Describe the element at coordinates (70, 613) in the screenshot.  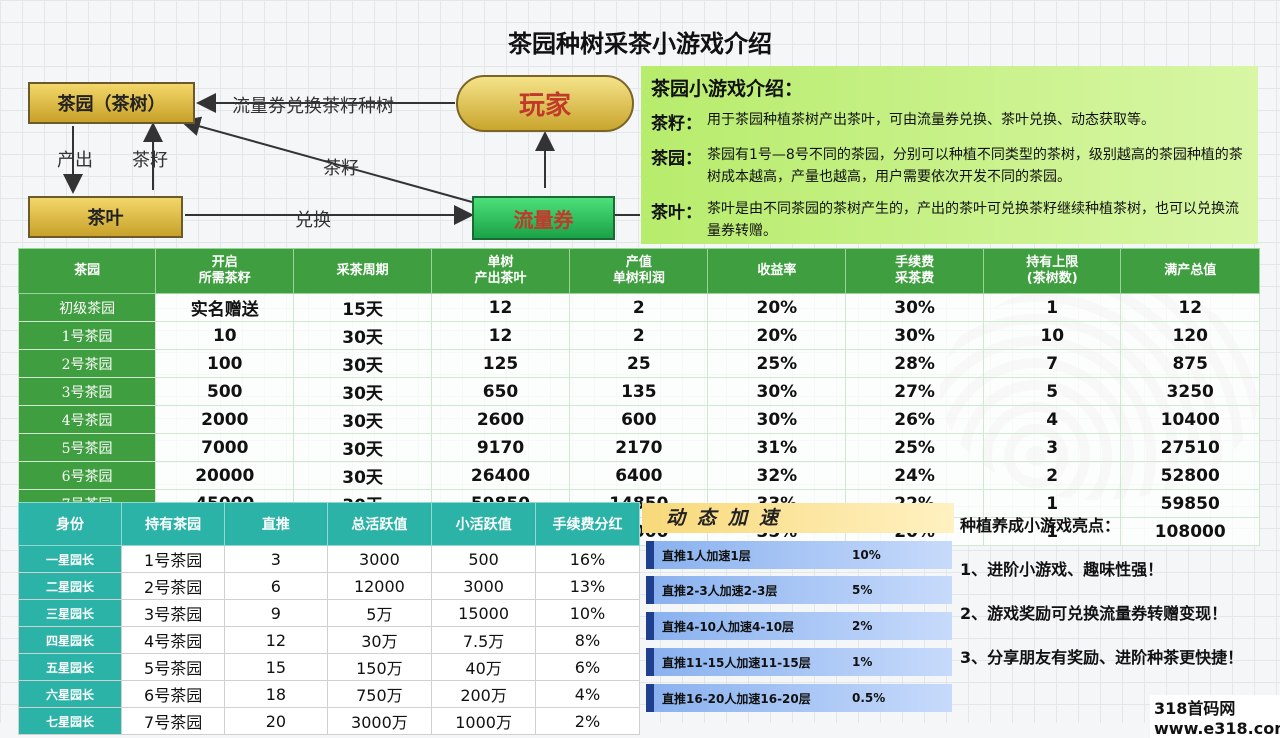
I see `row-header-cell: 三星园长` at that location.